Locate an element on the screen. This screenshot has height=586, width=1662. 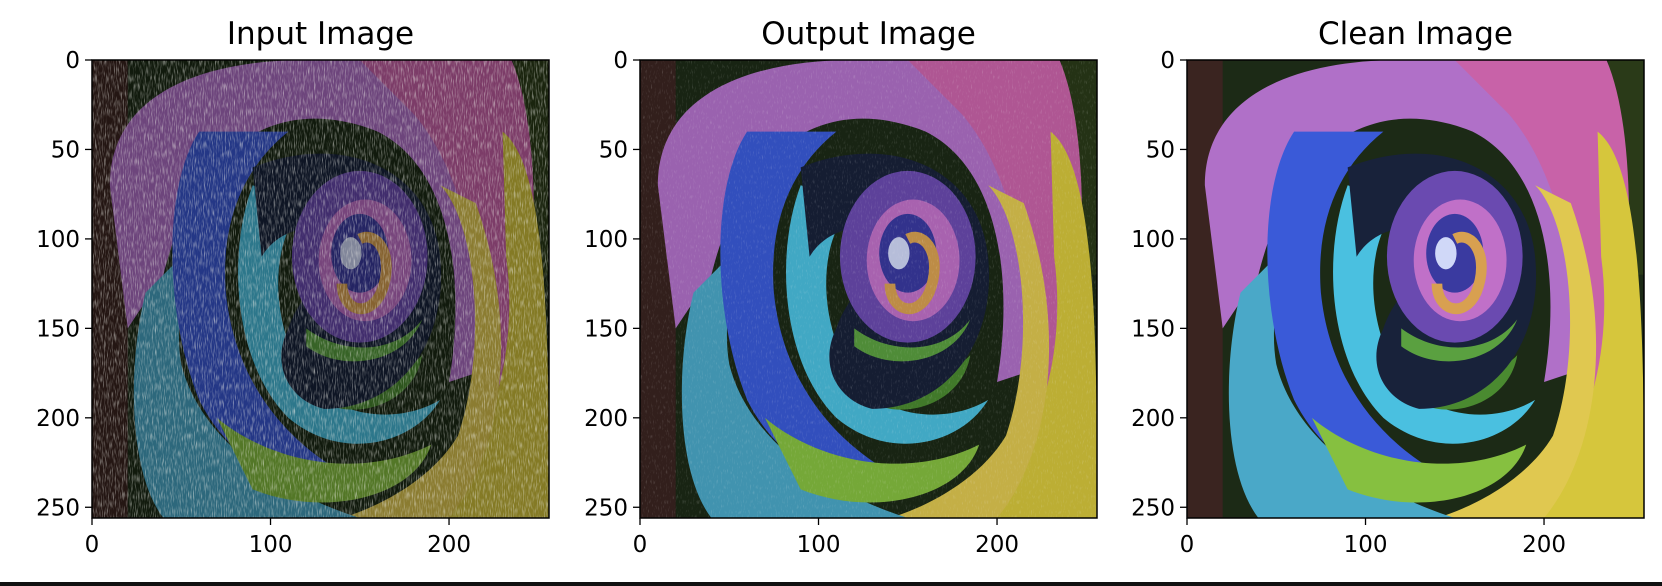
bottom-border is located at coordinates (831, 584).